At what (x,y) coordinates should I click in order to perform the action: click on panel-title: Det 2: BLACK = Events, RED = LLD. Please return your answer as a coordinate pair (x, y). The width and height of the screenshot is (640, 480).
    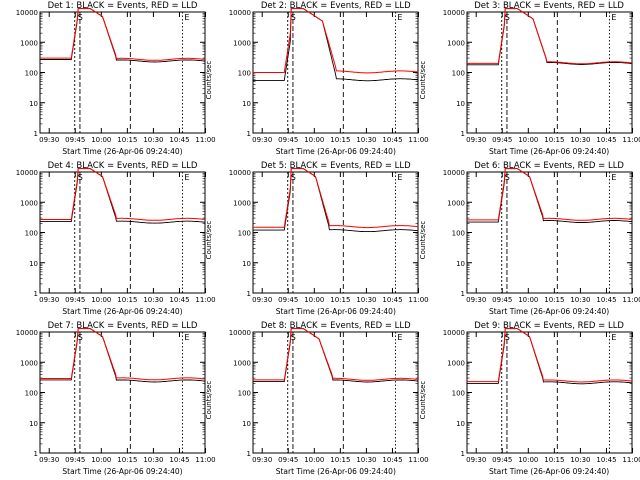
    Looking at the image, I should click on (335, 6).